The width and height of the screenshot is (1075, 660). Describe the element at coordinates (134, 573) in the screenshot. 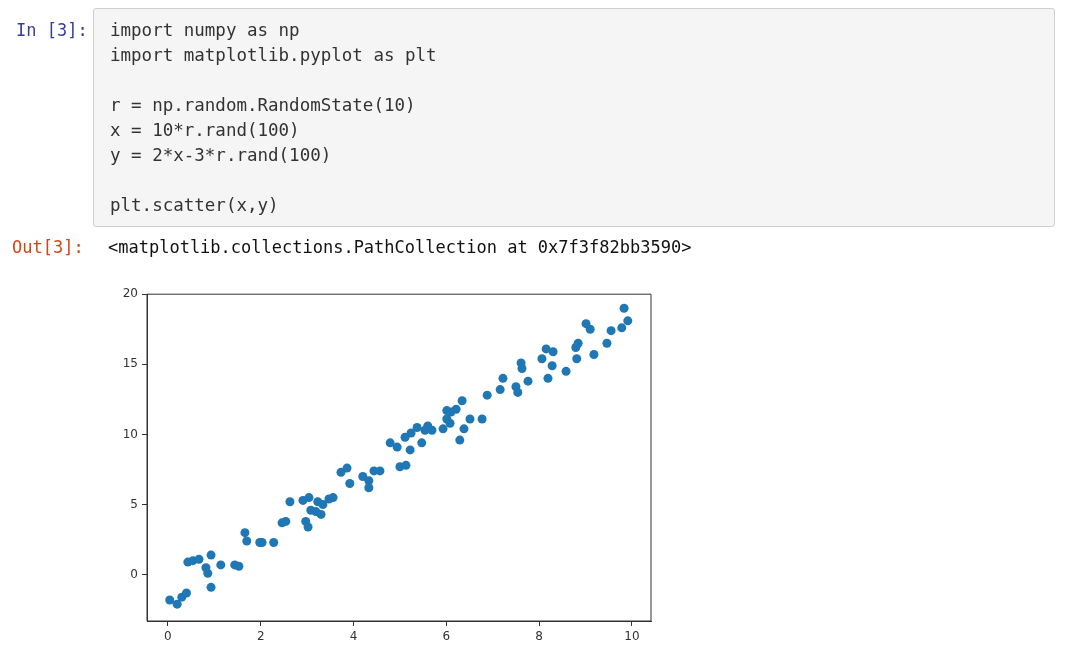

I see `y-tick-label: 0` at that location.